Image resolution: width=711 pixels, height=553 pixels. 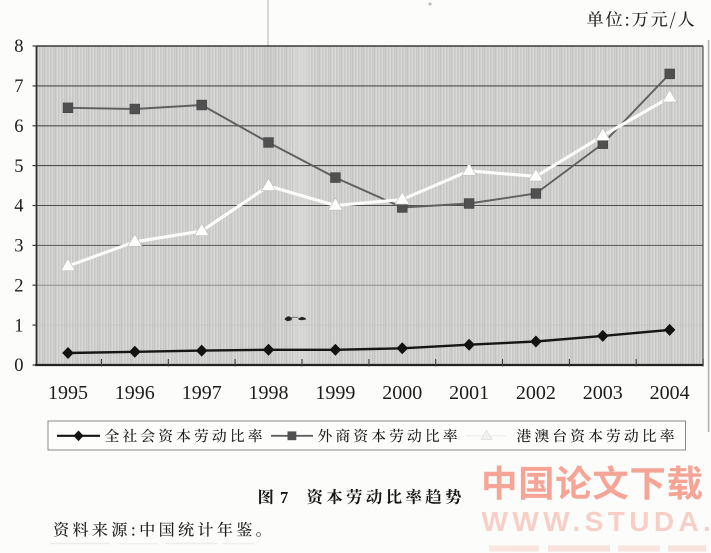 I want to click on svg-text: 2001, so click(x=469, y=393).